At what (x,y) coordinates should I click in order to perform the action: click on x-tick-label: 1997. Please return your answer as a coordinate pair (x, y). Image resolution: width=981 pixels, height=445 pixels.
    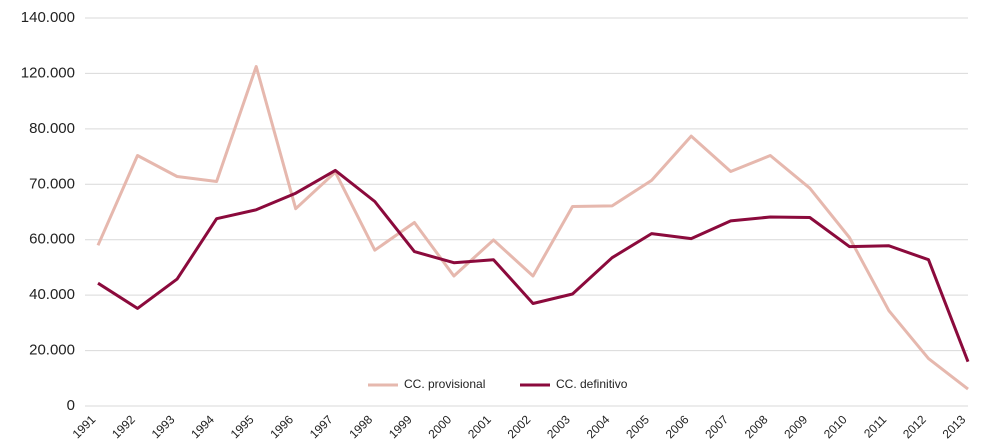
    Looking at the image, I should click on (321, 426).